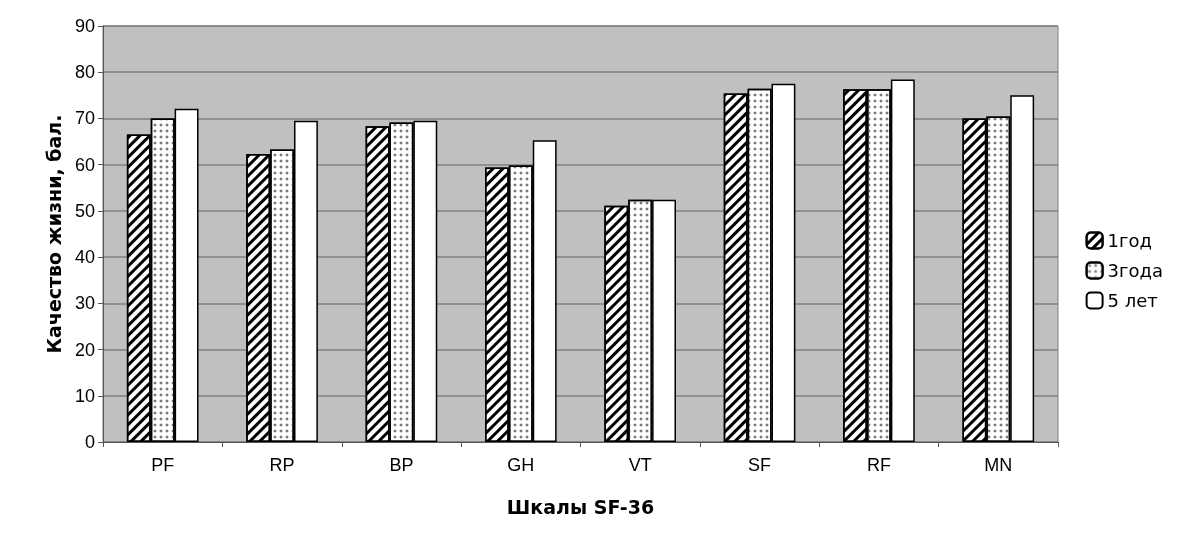 The height and width of the screenshot is (541, 1187). I want to click on y-tick-label: 0, so click(89, 442).